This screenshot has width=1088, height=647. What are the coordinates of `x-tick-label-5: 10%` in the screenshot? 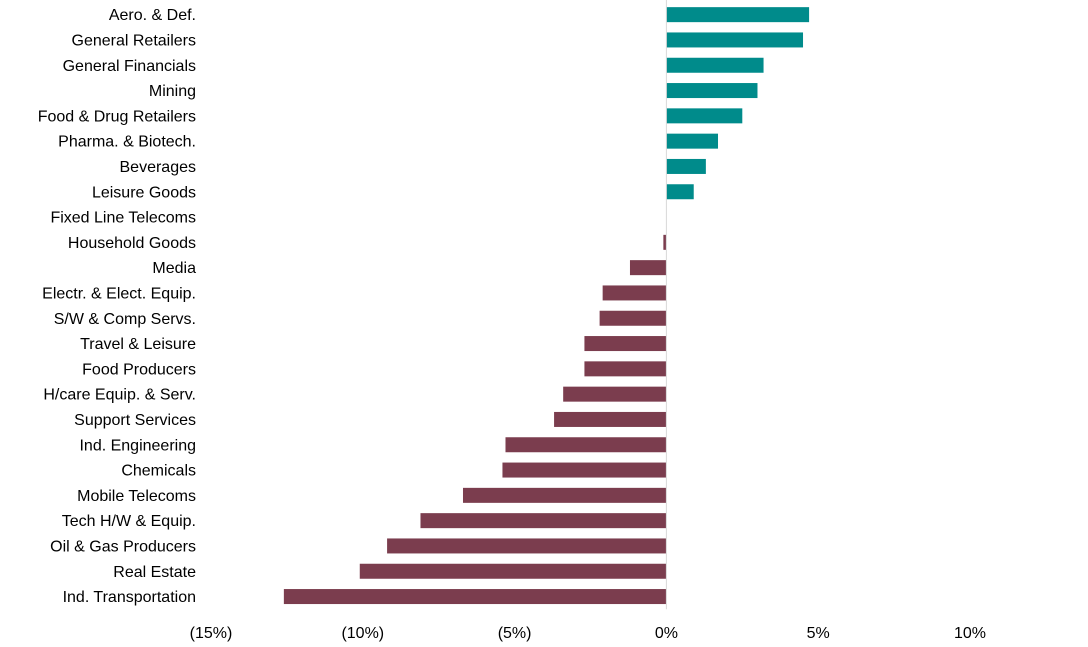 It's located at (970, 633).